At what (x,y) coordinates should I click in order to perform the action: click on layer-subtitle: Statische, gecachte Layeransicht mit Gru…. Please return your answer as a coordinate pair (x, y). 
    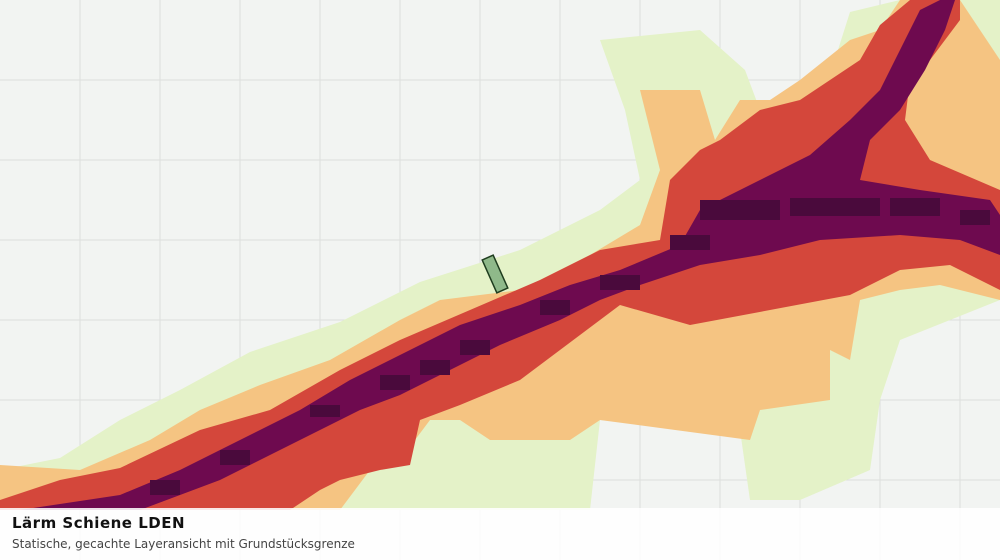
    Looking at the image, I should click on (183, 544).